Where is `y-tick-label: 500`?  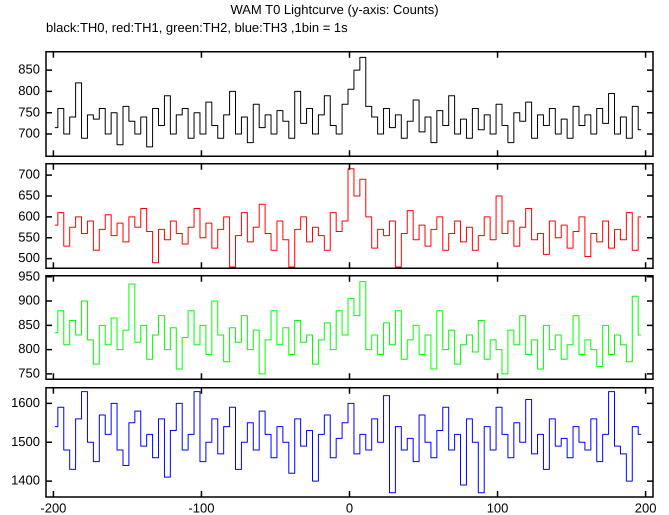 y-tick-label: 500 is located at coordinates (29, 258).